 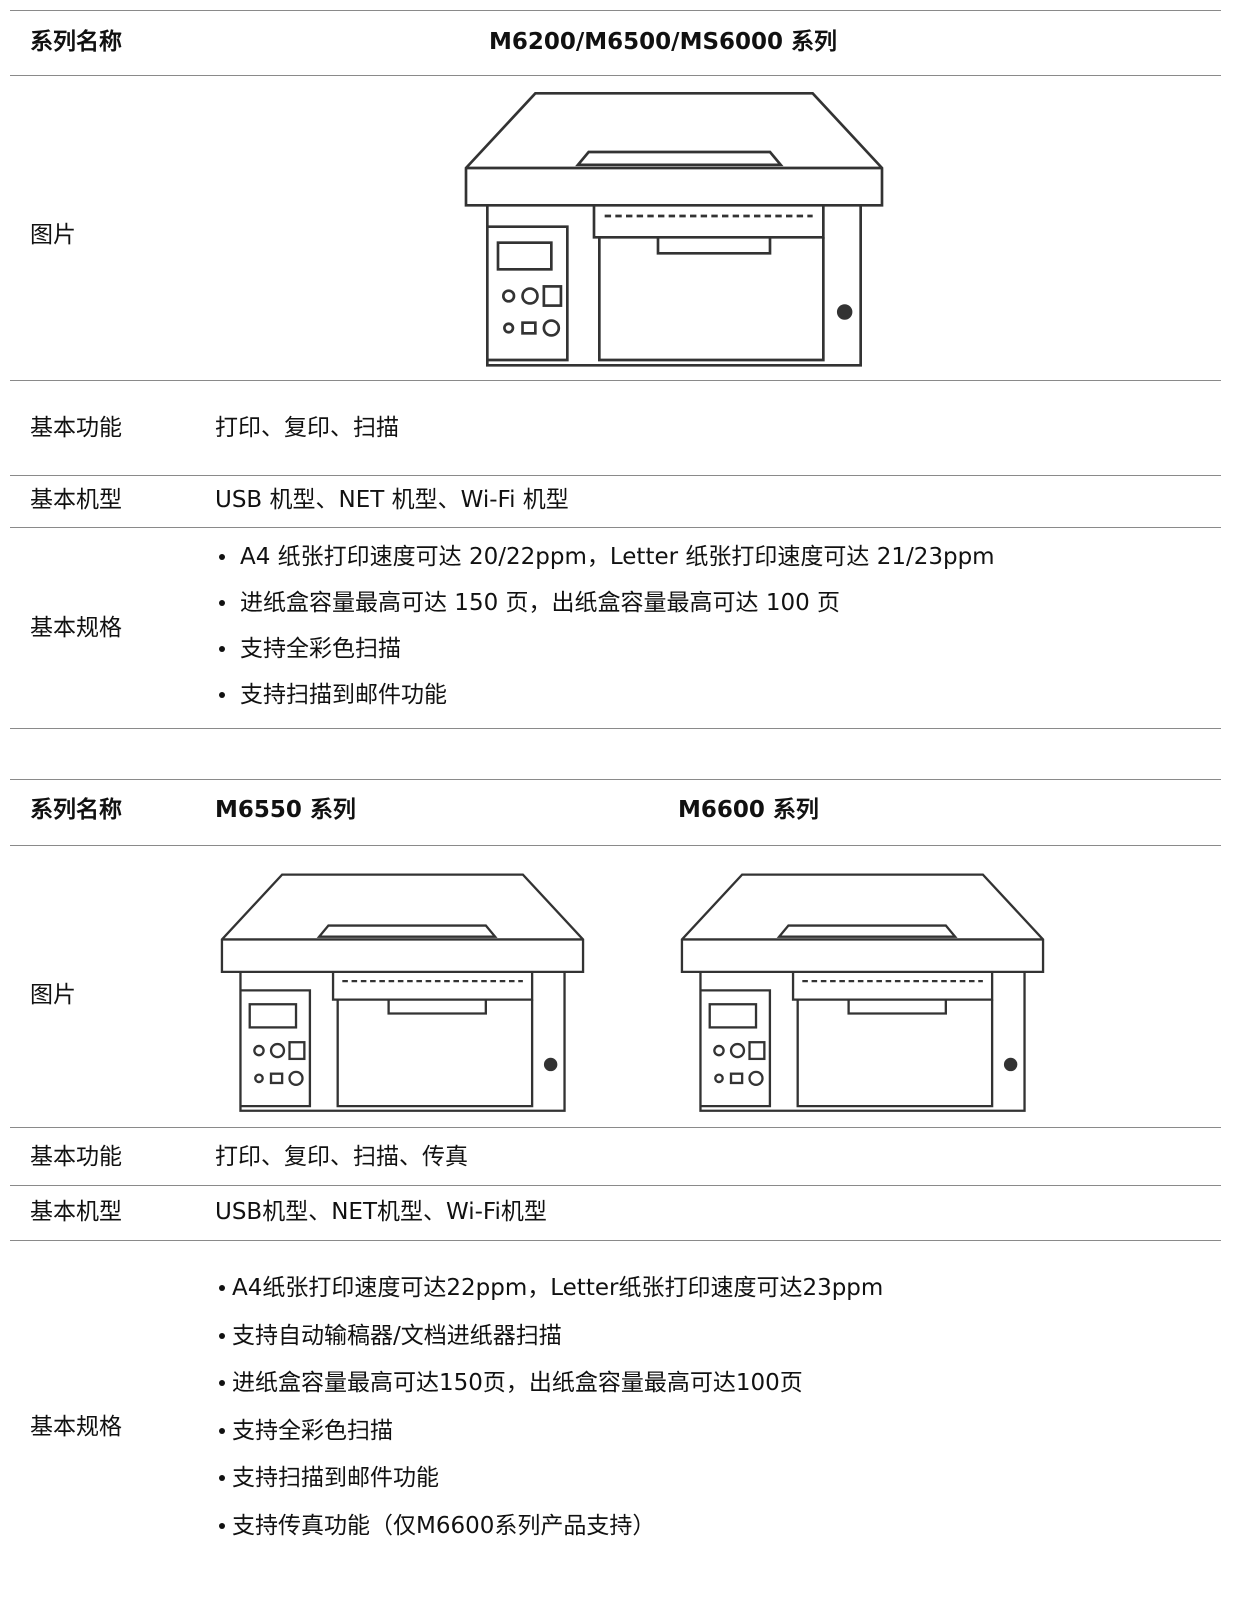 What do you see at coordinates (663, 42) in the screenshot?
I see `series-name: M6200/M6500/MS6000 系列` at bounding box center [663, 42].